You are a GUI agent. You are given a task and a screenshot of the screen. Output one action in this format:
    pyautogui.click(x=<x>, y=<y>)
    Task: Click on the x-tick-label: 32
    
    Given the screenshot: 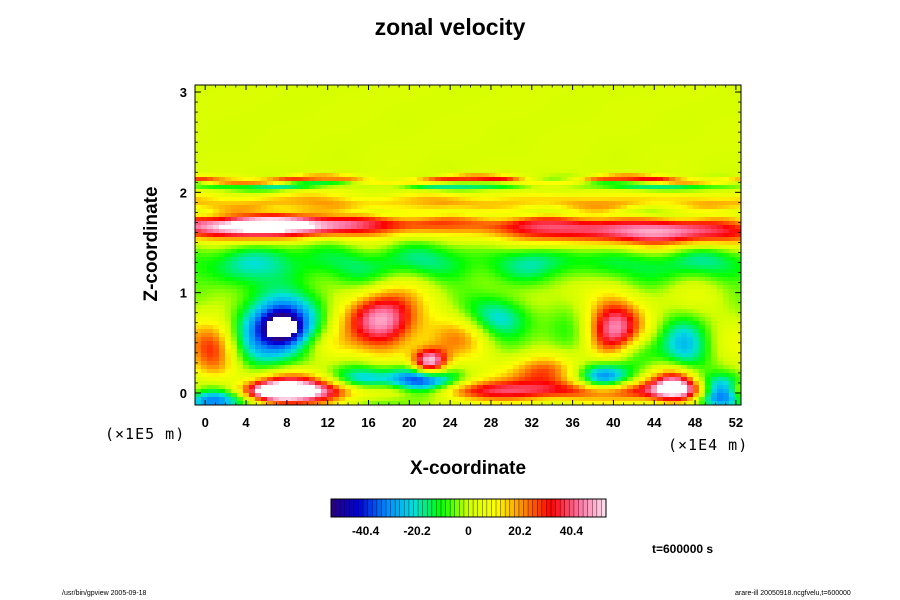 What is the action you would take?
    pyautogui.click(x=532, y=422)
    